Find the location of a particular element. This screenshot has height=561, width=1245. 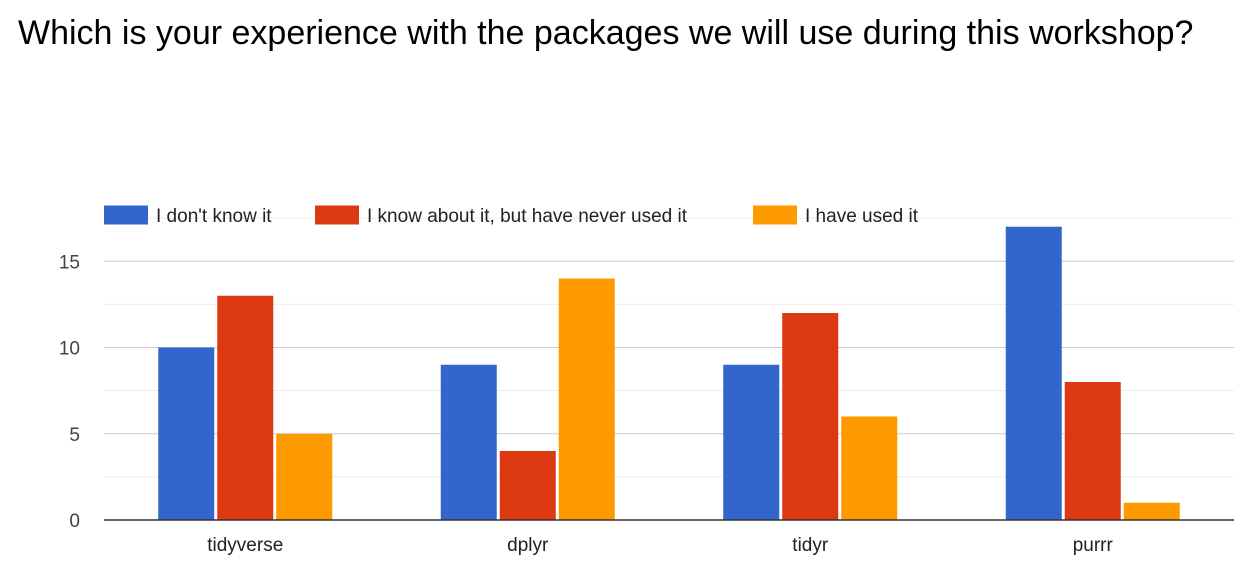

x-category-label: tidyverse is located at coordinates (245, 545).